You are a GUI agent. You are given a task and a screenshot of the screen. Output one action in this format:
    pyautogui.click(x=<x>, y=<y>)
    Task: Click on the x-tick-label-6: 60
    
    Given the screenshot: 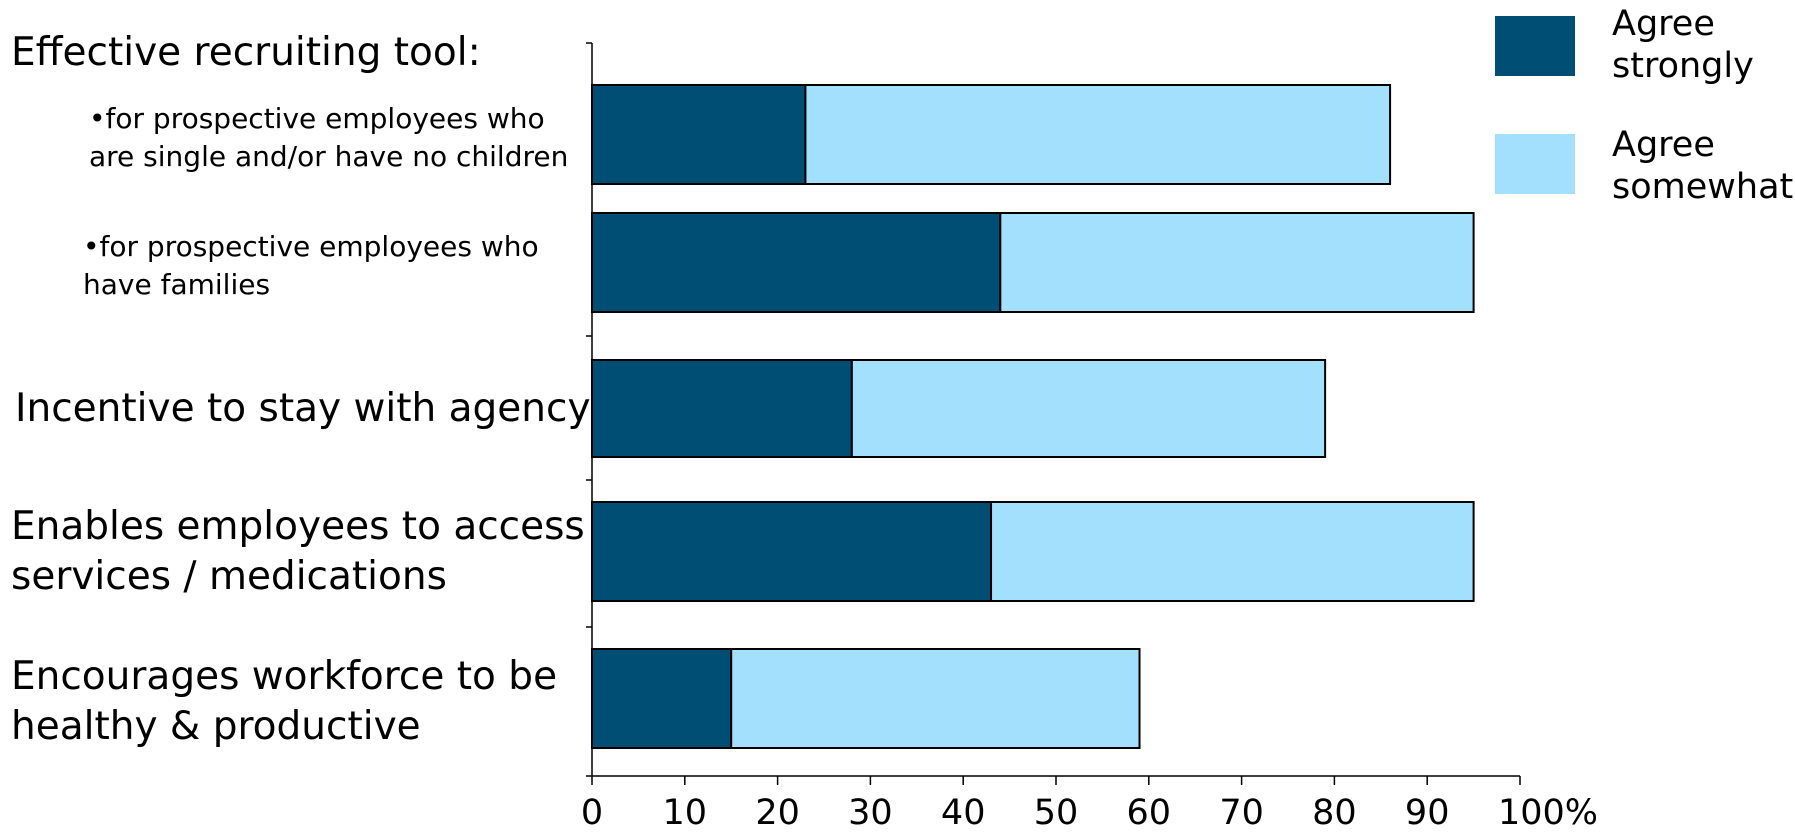 What is the action you would take?
    pyautogui.click(x=1149, y=813)
    